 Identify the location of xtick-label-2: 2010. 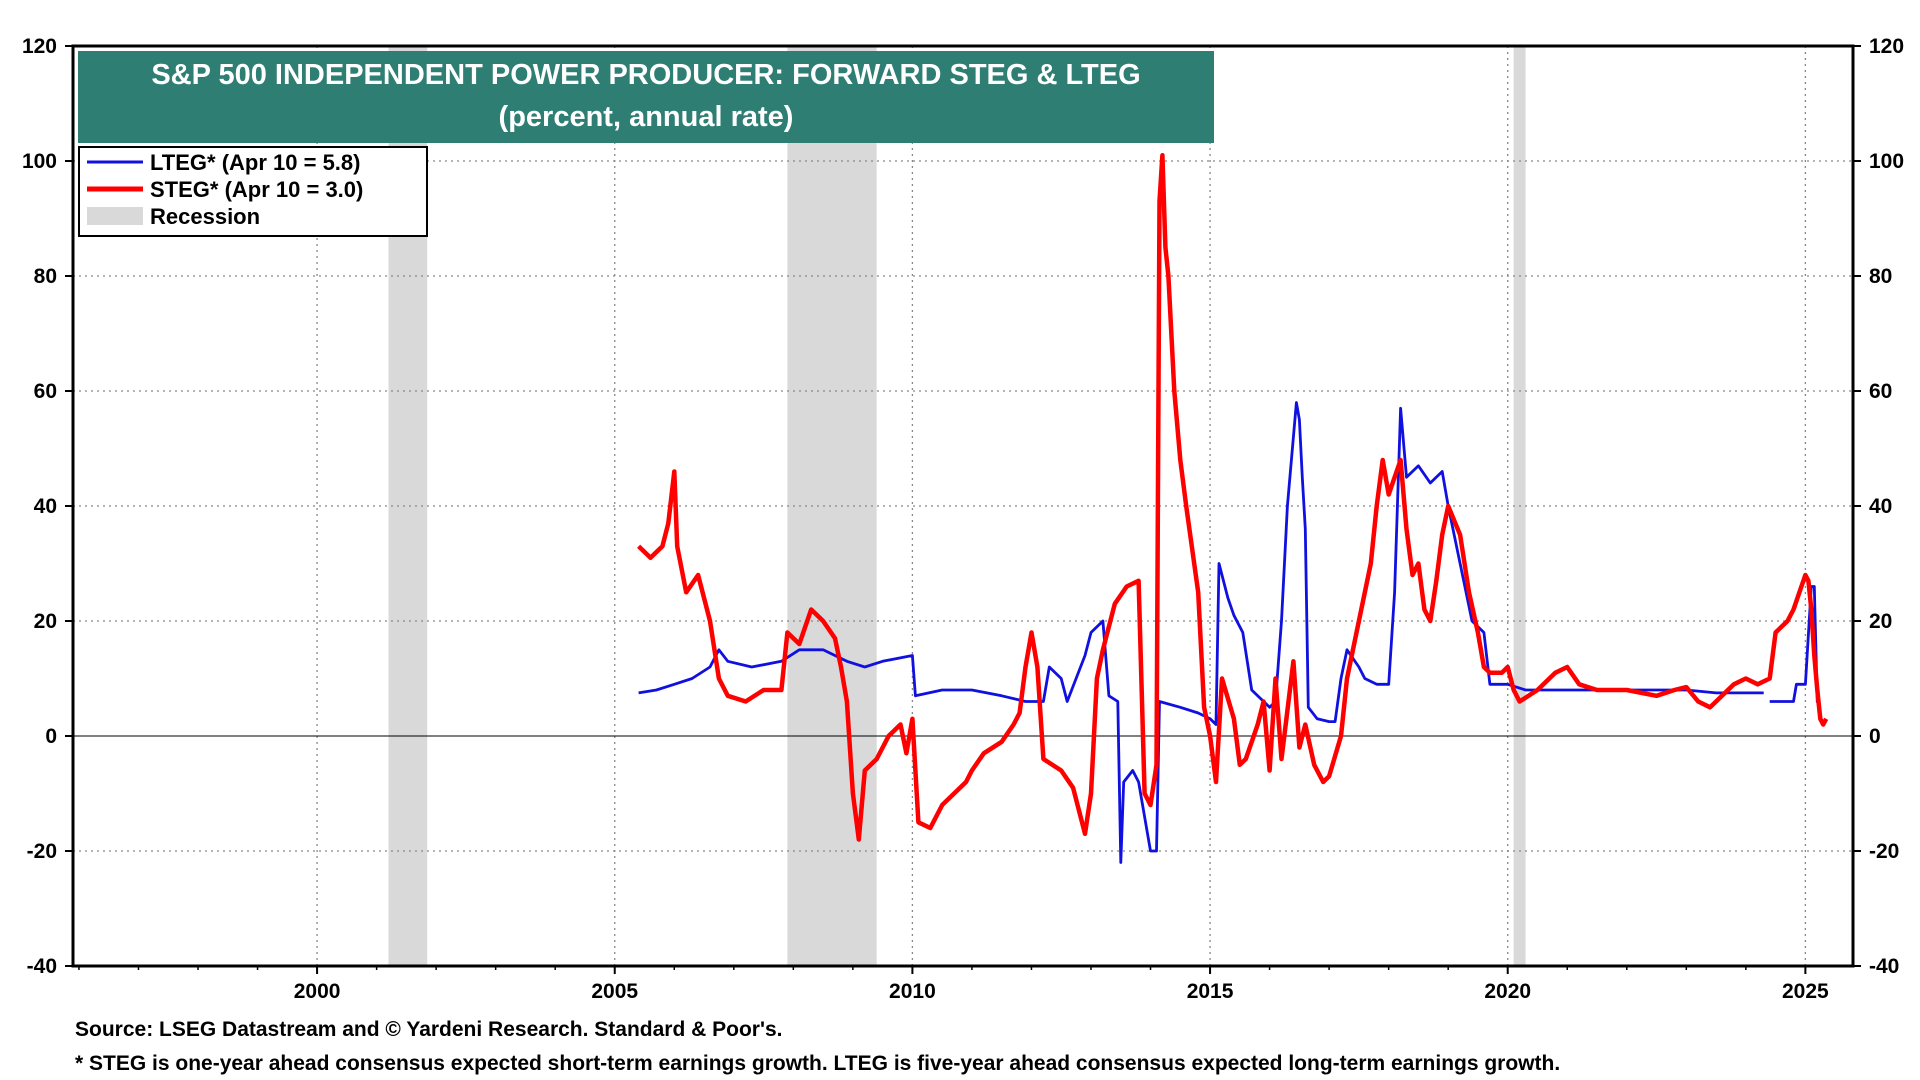
(912, 991).